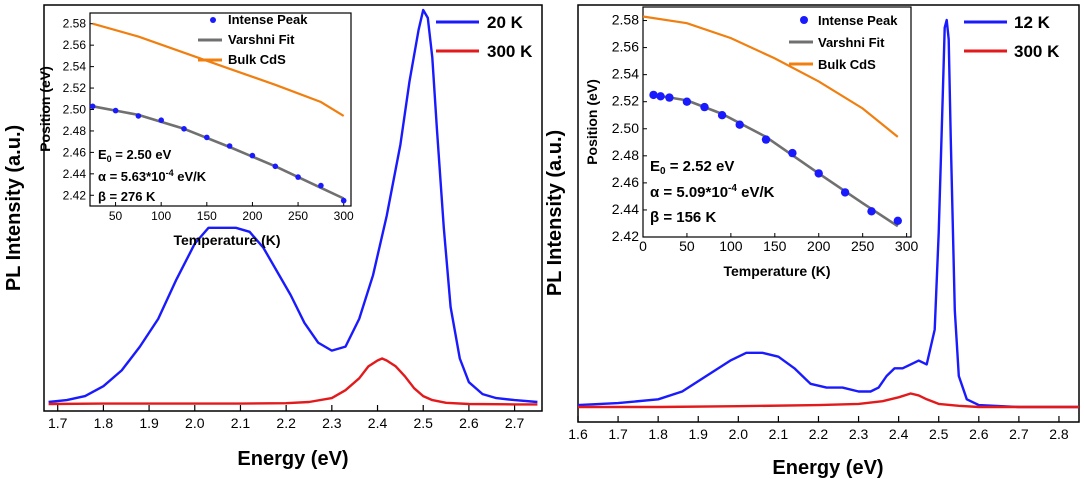 The image size is (1084, 479). What do you see at coordinates (687, 246) in the screenshot?
I see `right-inset-x-tick-label: 50` at bounding box center [687, 246].